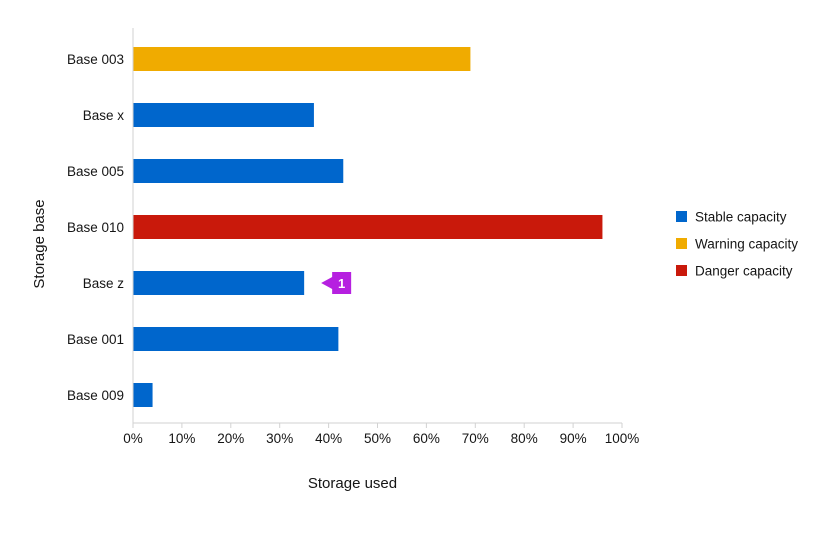  Describe the element at coordinates (104, 115) in the screenshot. I see `y-tick-label-base-x: Base x` at that location.